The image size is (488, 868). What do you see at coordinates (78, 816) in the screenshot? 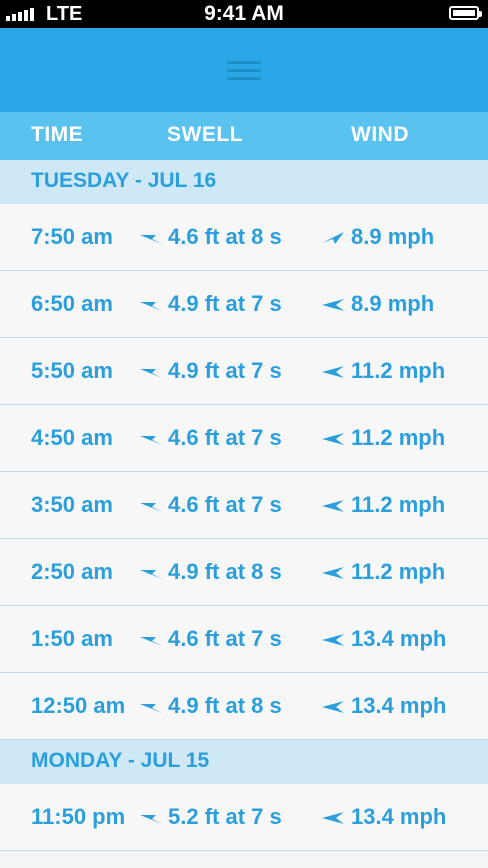
I see `row-time: 11:50 pm` at bounding box center [78, 816].